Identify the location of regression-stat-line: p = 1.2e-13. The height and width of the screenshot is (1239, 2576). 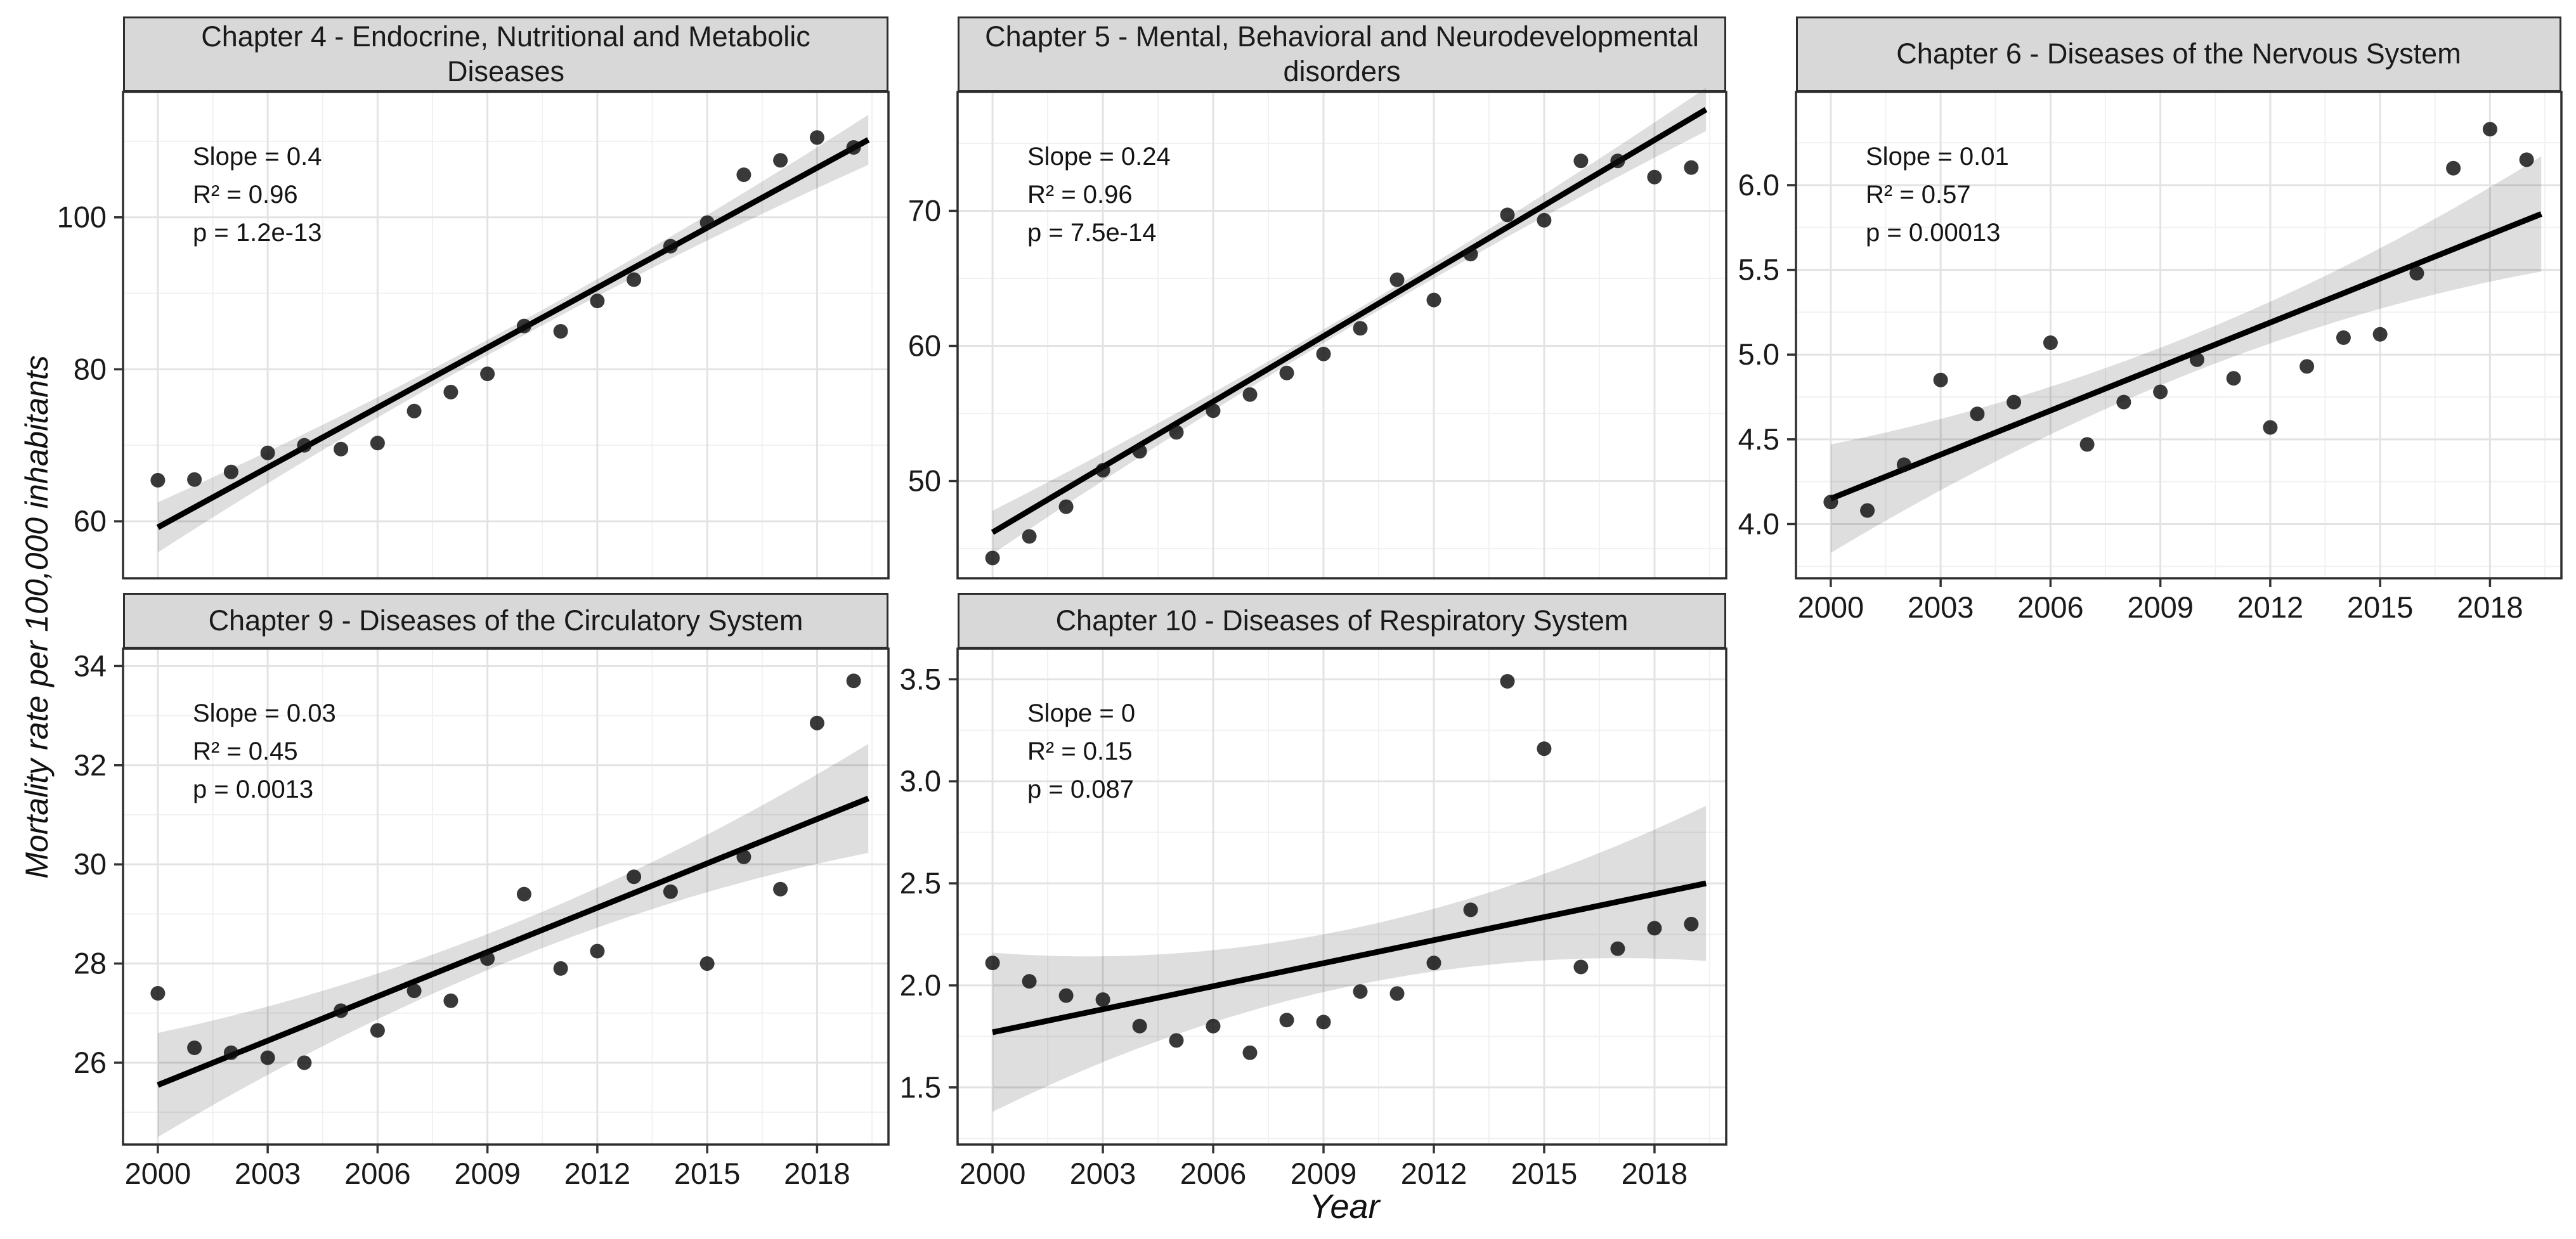
(257, 233).